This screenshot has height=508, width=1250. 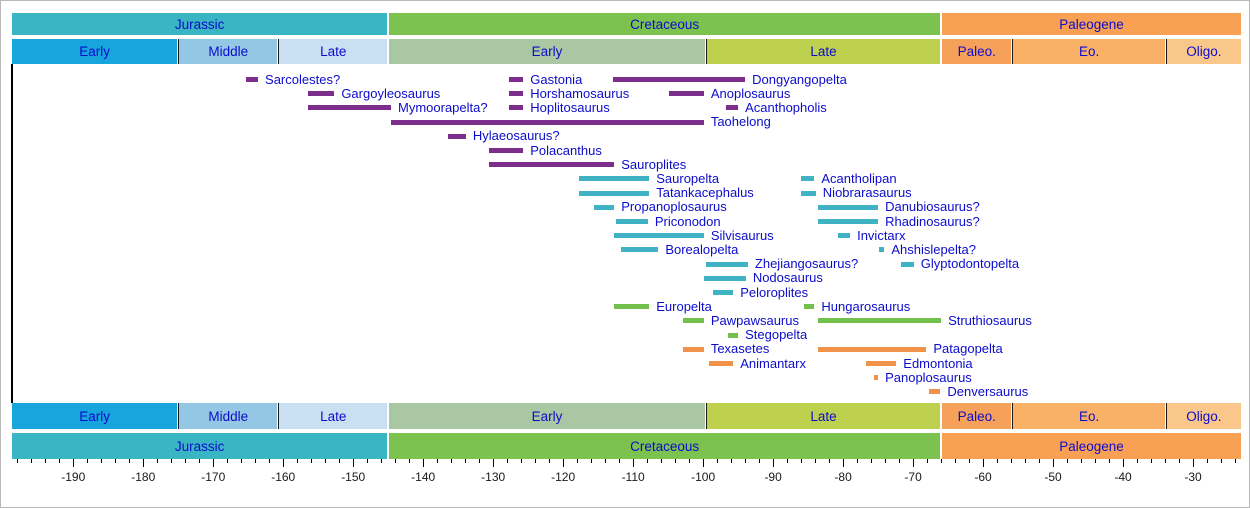 I want to click on taxon-bar-glyptodontopelta, so click(x=907, y=264).